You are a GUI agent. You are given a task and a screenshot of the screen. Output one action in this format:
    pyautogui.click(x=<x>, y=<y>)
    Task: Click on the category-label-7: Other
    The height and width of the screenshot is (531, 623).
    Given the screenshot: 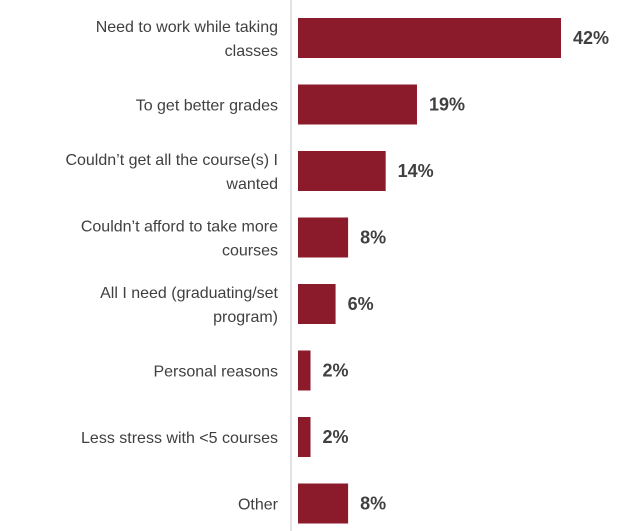 What is the action you would take?
    pyautogui.click(x=258, y=505)
    